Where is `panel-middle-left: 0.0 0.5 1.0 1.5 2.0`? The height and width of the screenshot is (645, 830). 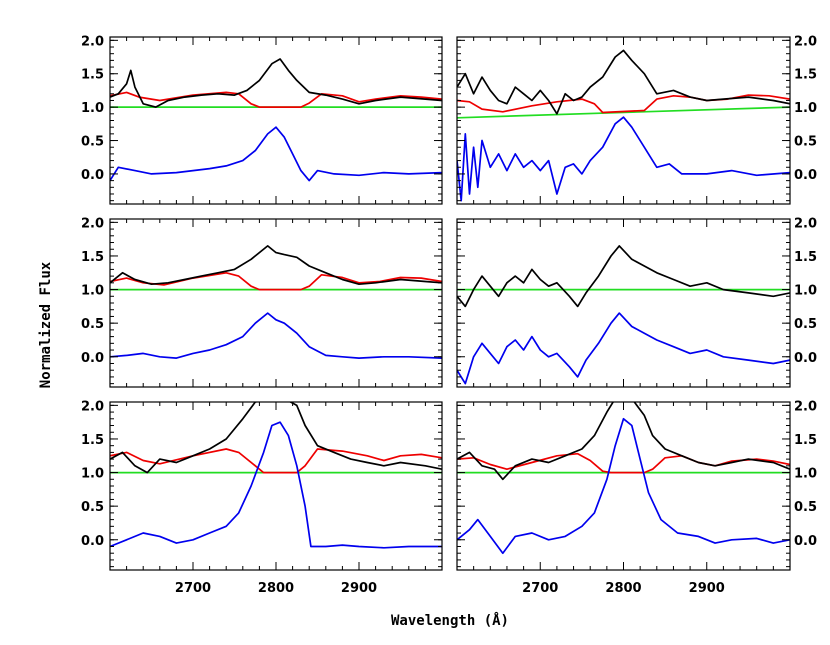
panel-middle-left: 0.0 0.5 1.0 1.5 2.0 is located at coordinates (262, 302).